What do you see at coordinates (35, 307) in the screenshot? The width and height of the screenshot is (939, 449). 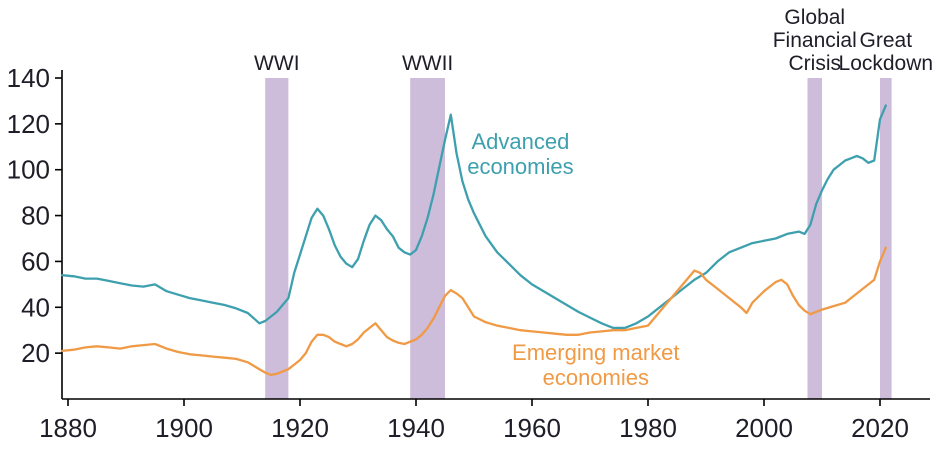 I see `y-tick-label: 40` at bounding box center [35, 307].